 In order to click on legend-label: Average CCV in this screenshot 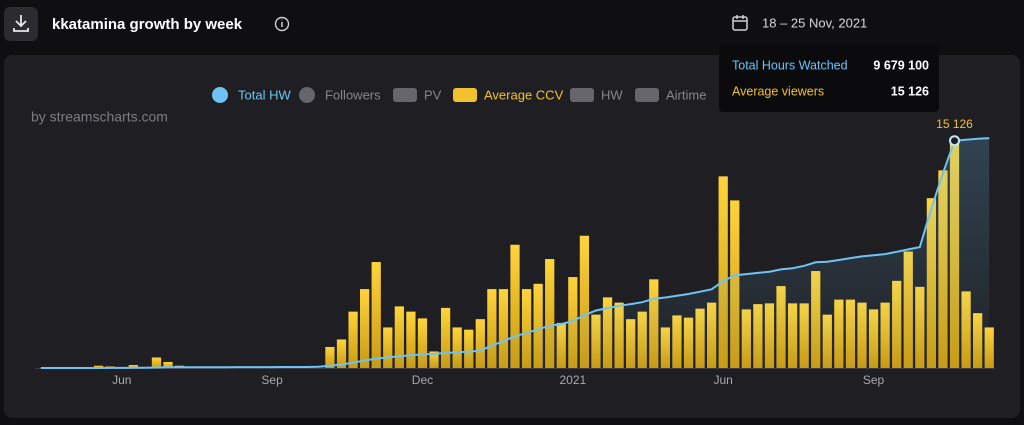, I will do `click(524, 94)`.